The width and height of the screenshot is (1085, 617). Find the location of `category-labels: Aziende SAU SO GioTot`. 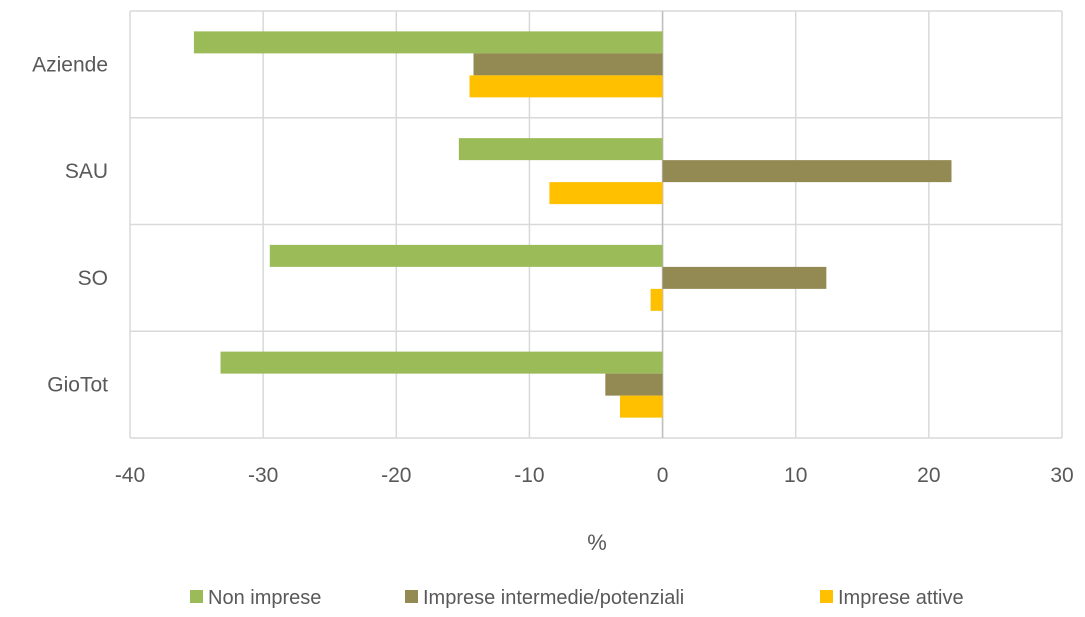

category-labels: Aziende SAU SO GioTot is located at coordinates (70, 224).